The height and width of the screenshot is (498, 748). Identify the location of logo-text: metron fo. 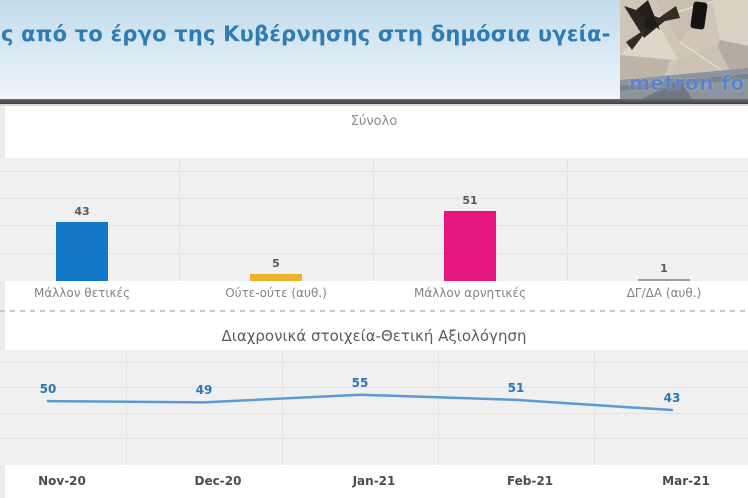
(687, 83).